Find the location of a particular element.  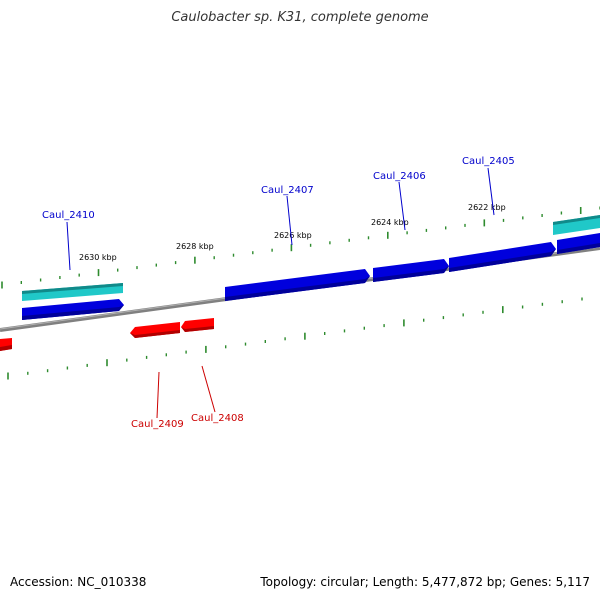

gene-label-caul-2406: Caul_2406 is located at coordinates (399, 176).